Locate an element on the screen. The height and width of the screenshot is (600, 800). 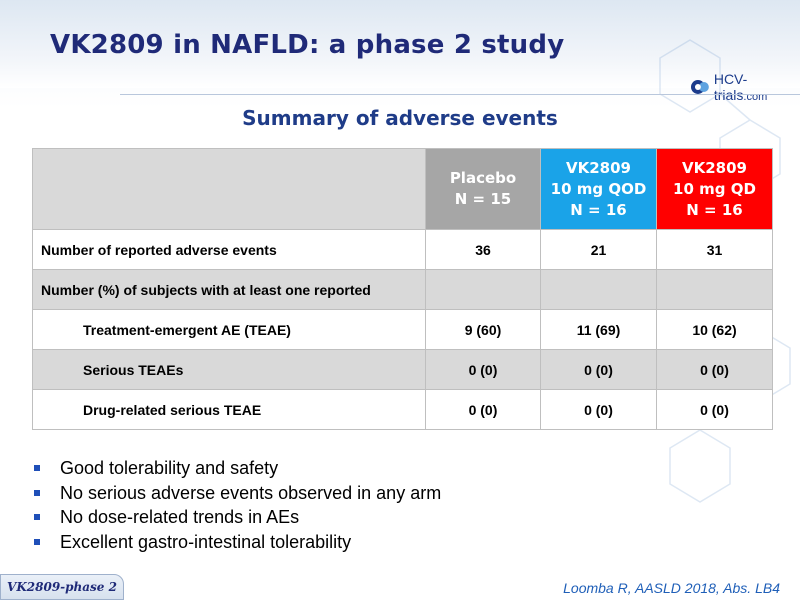
header-vk2809-qd: VK2809 10 mg QD N = 16 is located at coordinates (714, 189).